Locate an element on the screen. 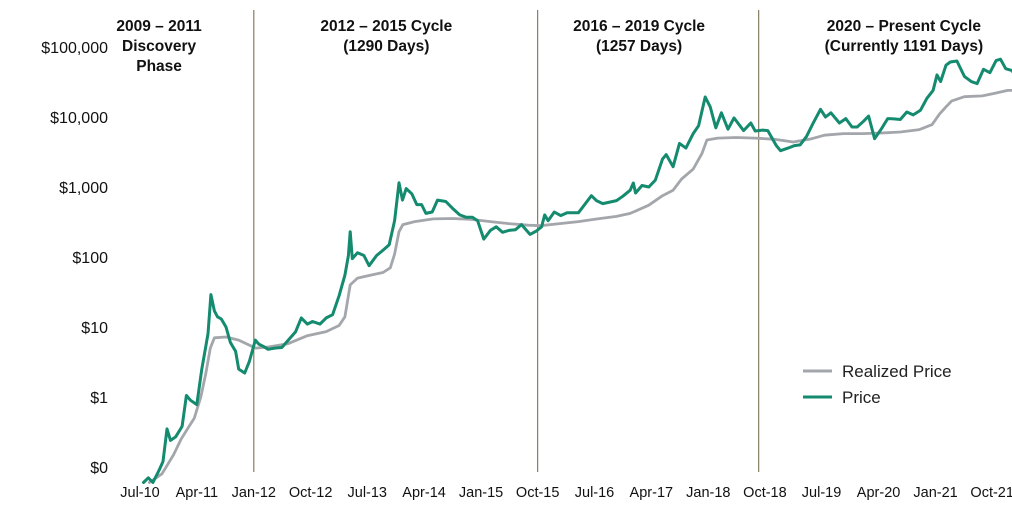  x-tick-label: Jan-15 is located at coordinates (481, 493).